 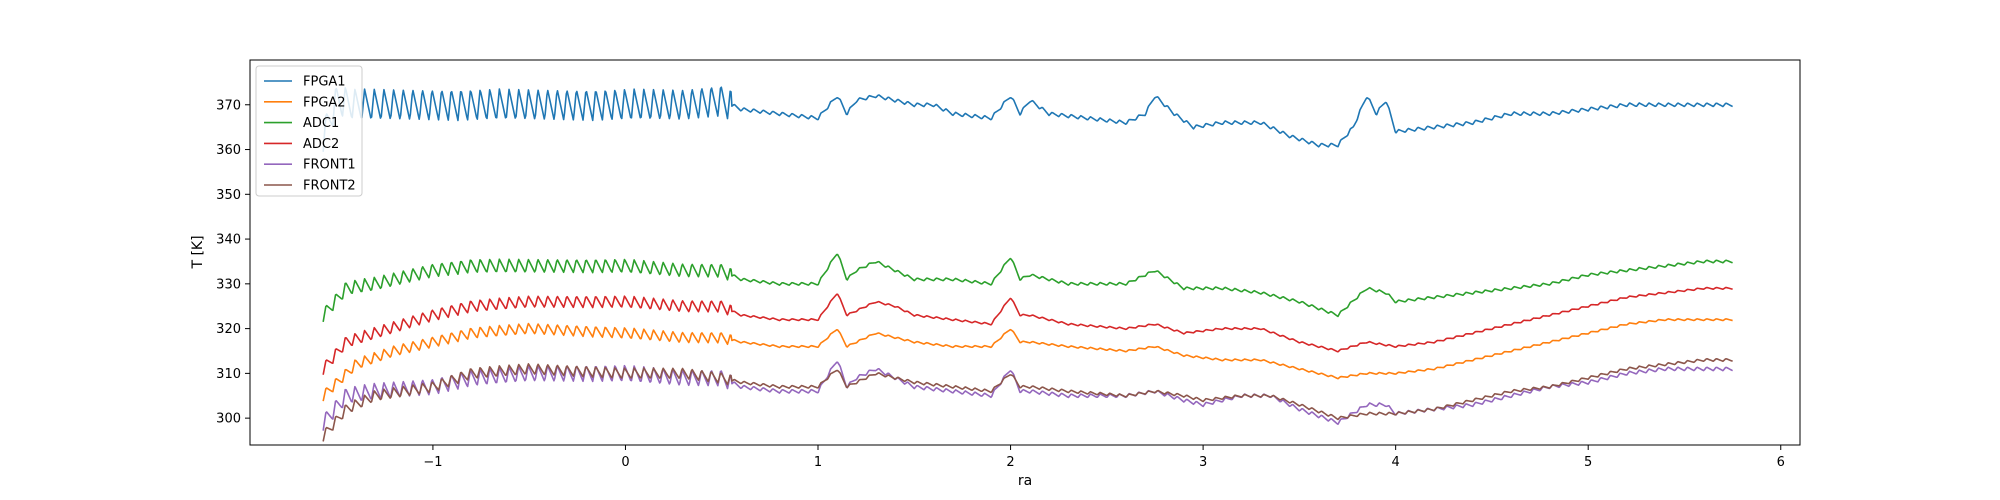 What do you see at coordinates (432, 462) in the screenshot?
I see `x-tick-label: −1` at bounding box center [432, 462].